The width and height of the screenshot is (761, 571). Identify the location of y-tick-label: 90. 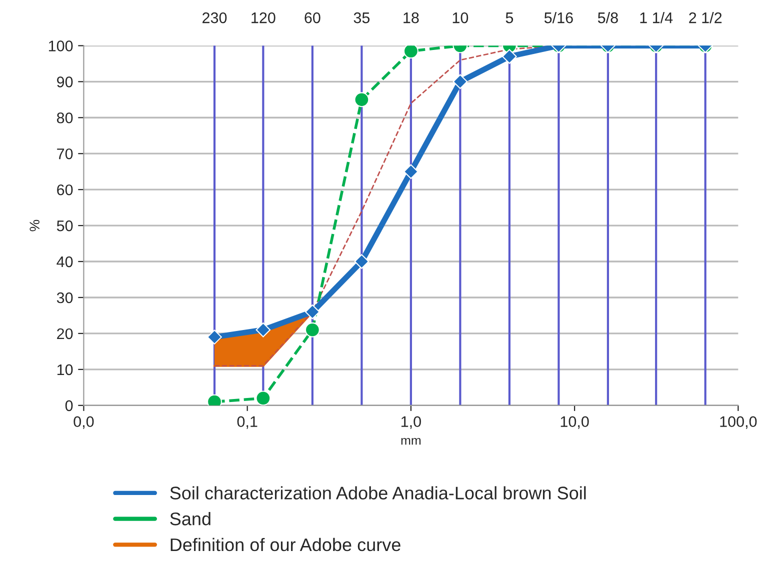
(65, 82).